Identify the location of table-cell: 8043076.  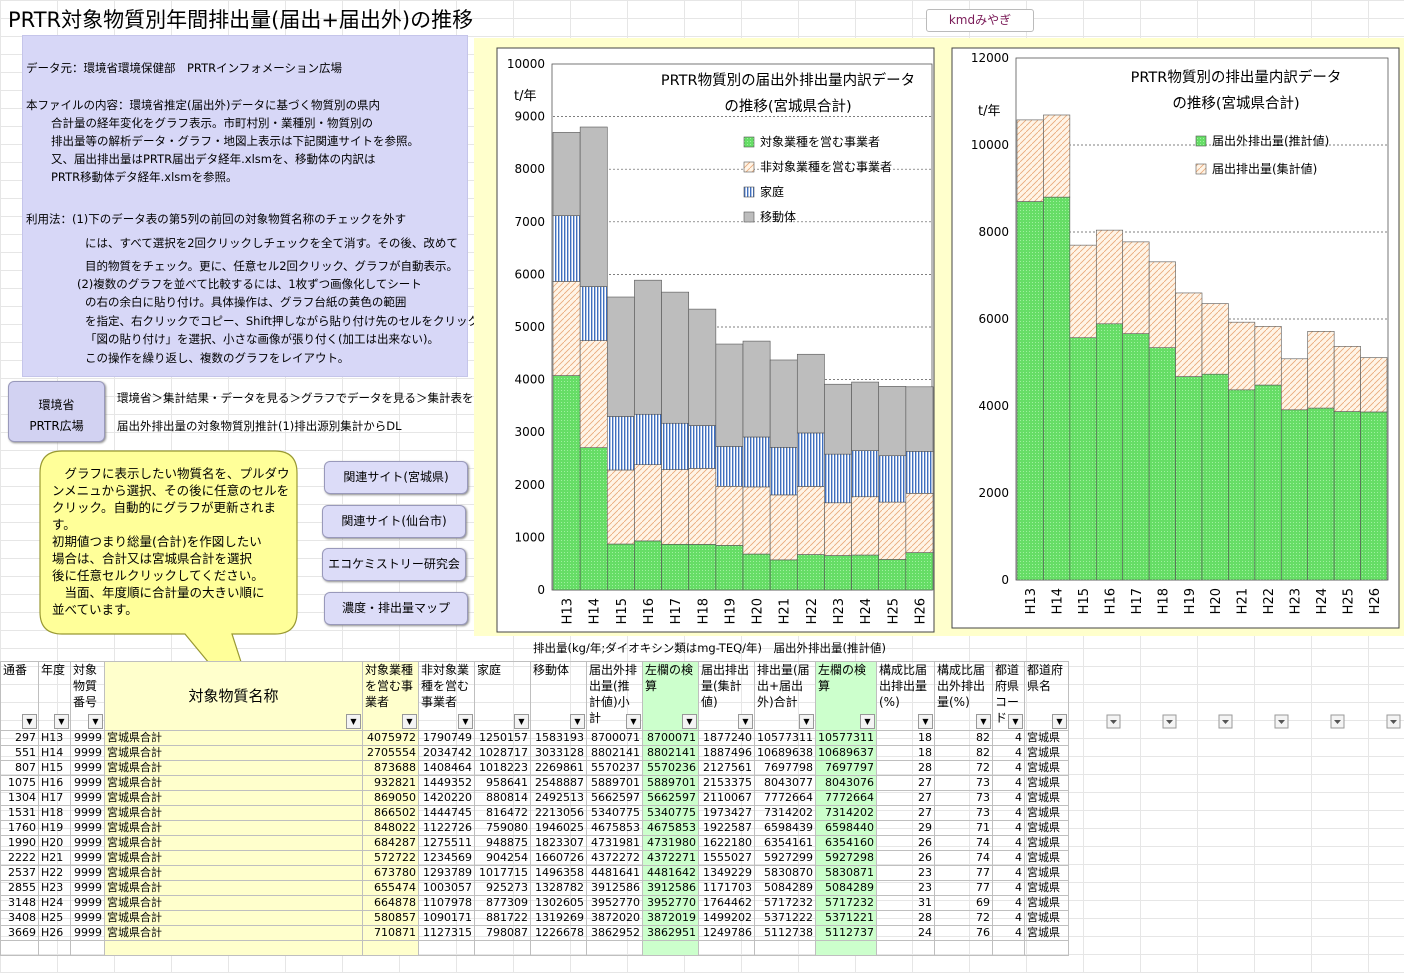
(846, 783).